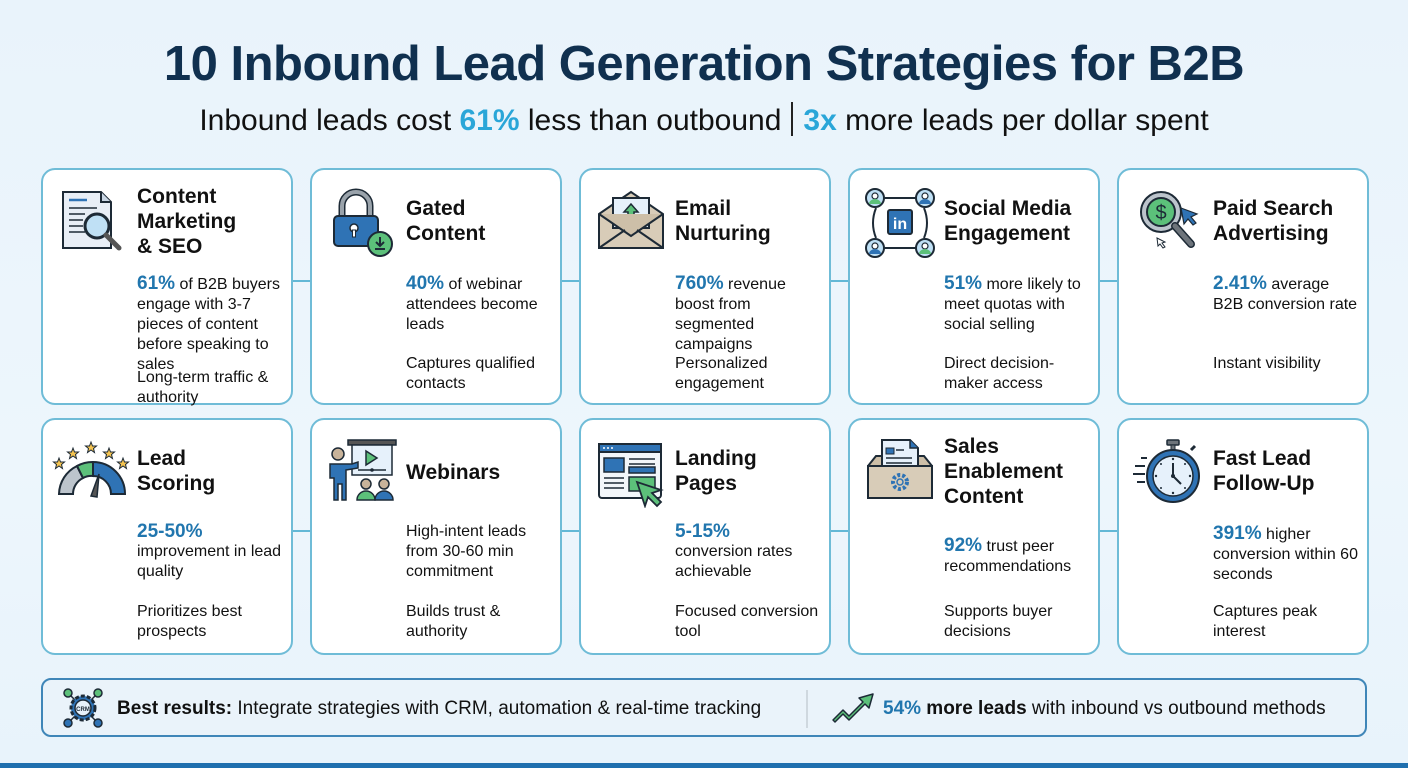 This screenshot has width=1408, height=768. What do you see at coordinates (1008, 555) in the screenshot?
I see `strategy-stat: 92% trust peer recommendations` at bounding box center [1008, 555].